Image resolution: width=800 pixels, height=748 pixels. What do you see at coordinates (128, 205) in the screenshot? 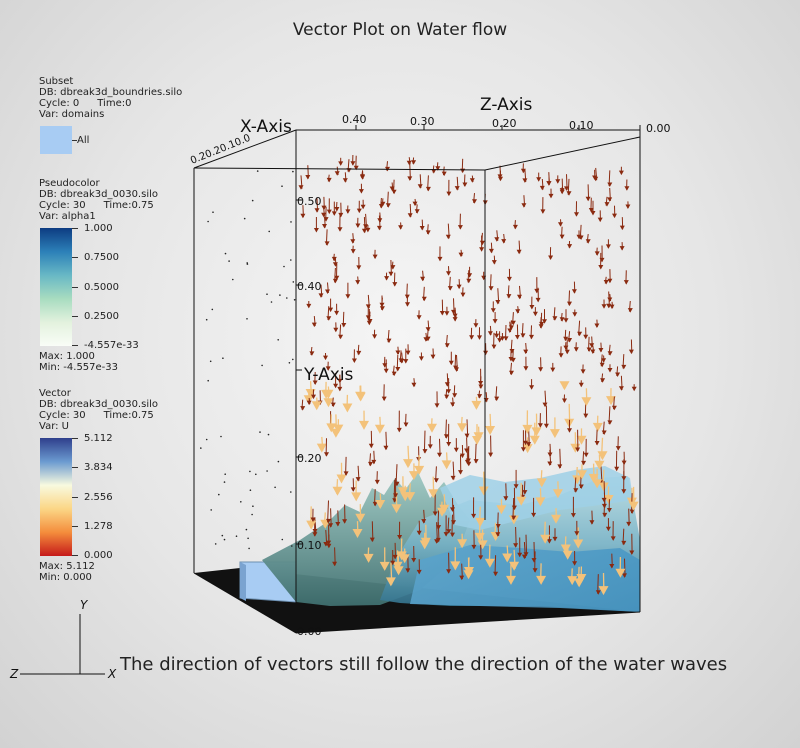
I see `pseudocolor-time: Time:0.75` at bounding box center [128, 205].